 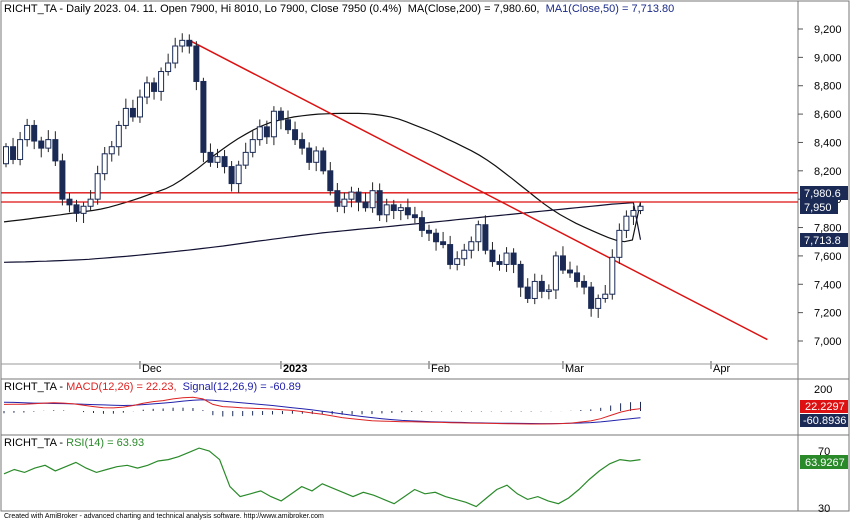 What do you see at coordinates (824, 216) in the screenshot?
I see `price-badges: 7,980.6 7,950 7,713.8` at bounding box center [824, 216].